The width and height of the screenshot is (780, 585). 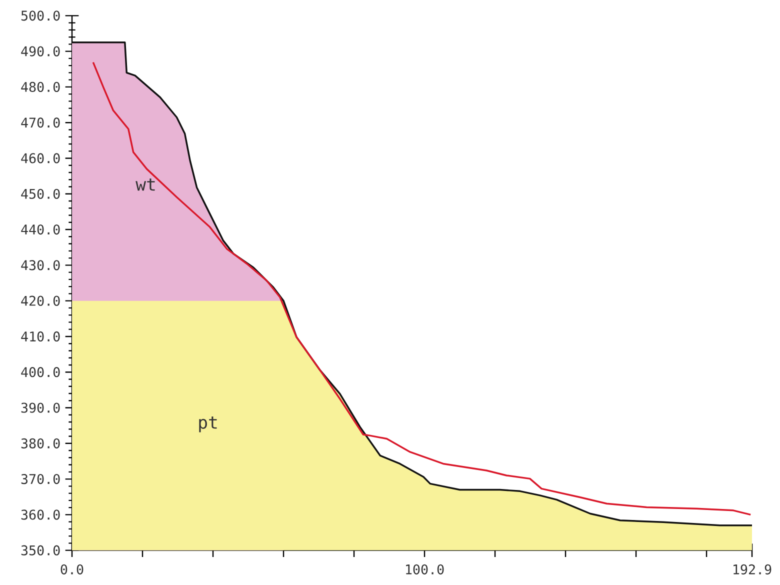 I want to click on x-tick-label: 192.9, so click(x=753, y=569).